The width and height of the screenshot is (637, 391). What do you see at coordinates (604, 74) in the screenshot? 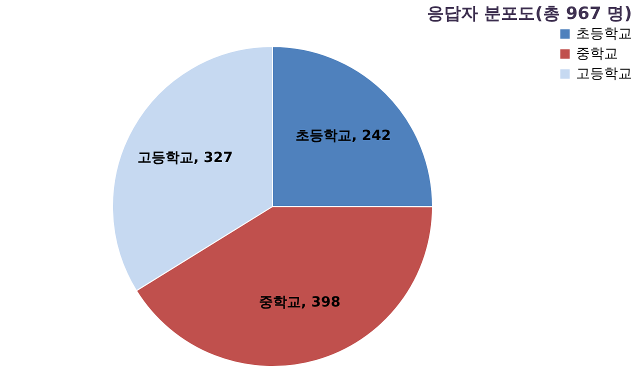
I see `legend-label: 고등학교` at bounding box center [604, 74].